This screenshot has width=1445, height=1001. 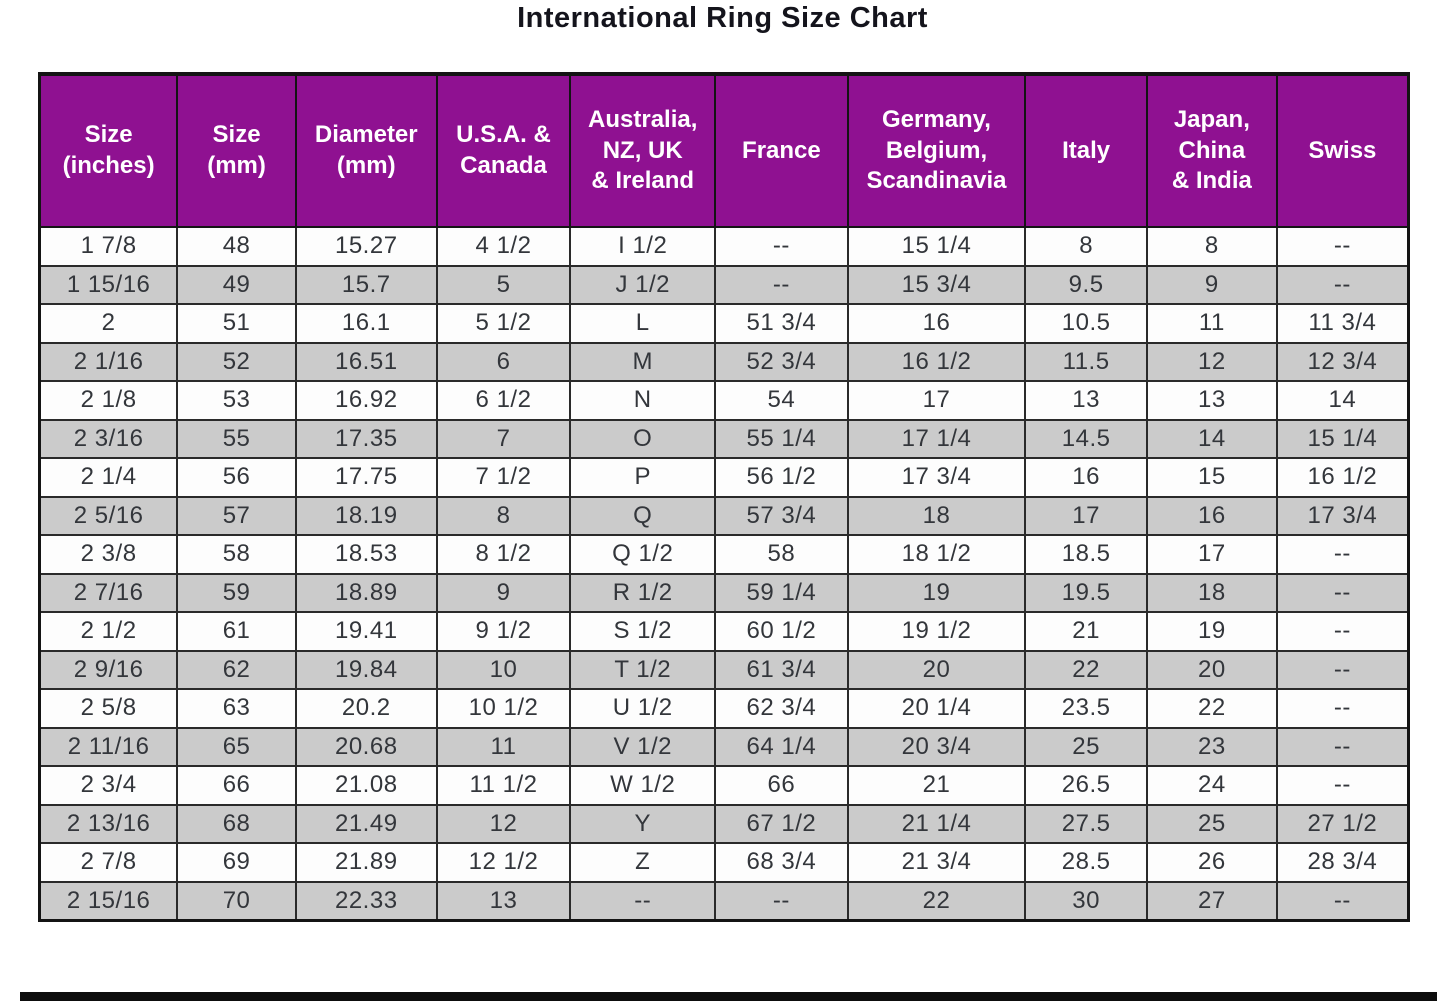 I want to click on cell-usa-canada: 10 1/2, so click(x=503, y=708).